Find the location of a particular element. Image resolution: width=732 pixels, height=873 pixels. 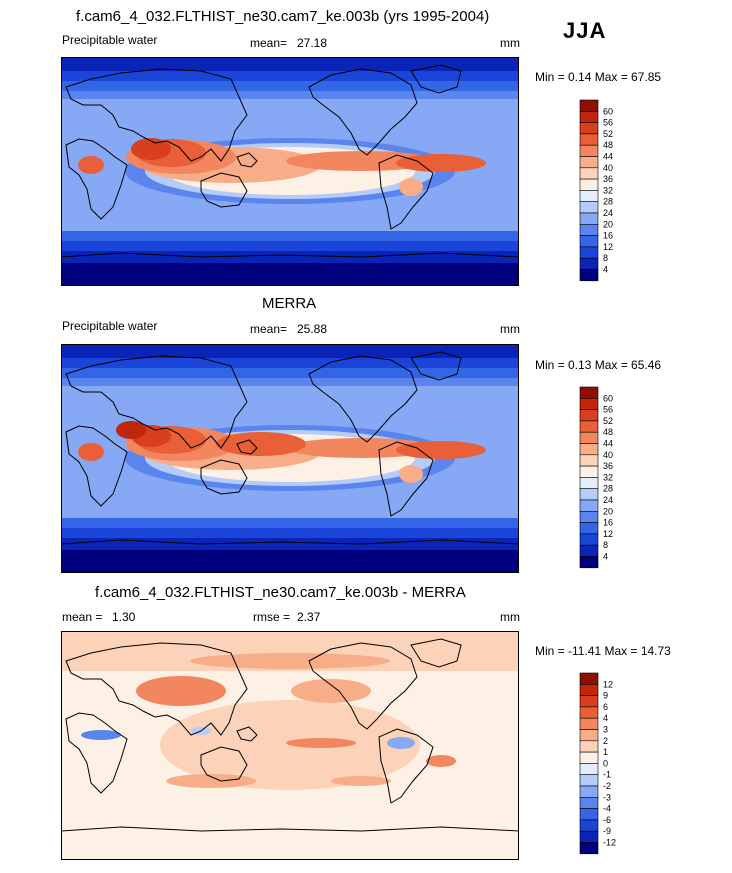

colorbar-tick-label: -4 is located at coordinates (607, 809).